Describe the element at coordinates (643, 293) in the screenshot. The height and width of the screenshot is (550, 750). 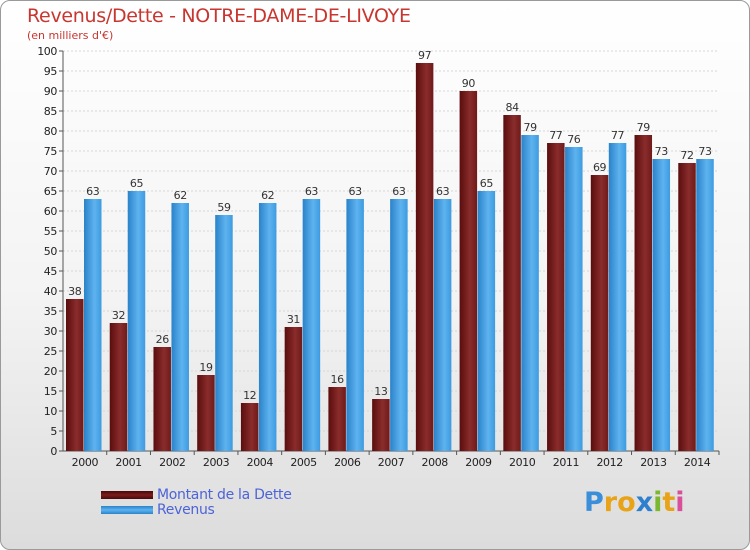
I see `bar-dette-2013` at that location.